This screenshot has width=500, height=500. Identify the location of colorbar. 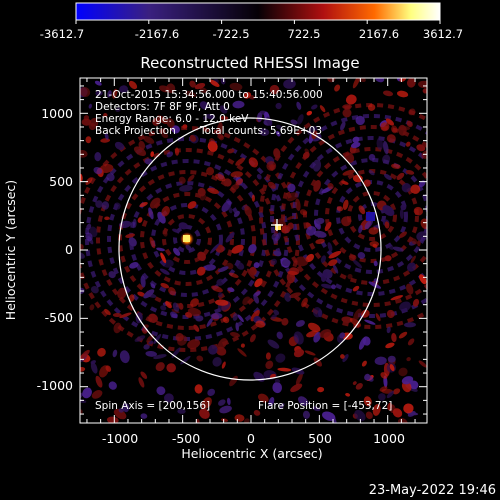
(258, 11).